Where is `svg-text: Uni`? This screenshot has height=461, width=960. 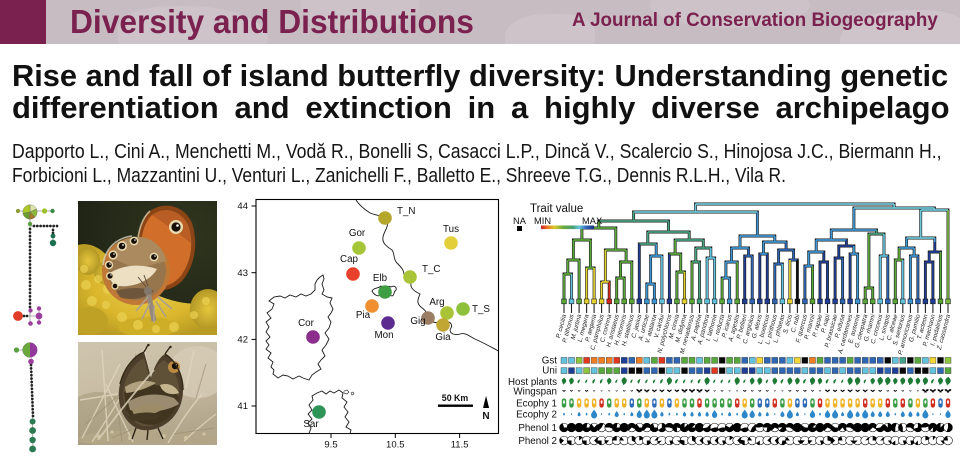 svg-text: Uni is located at coordinates (549, 371).